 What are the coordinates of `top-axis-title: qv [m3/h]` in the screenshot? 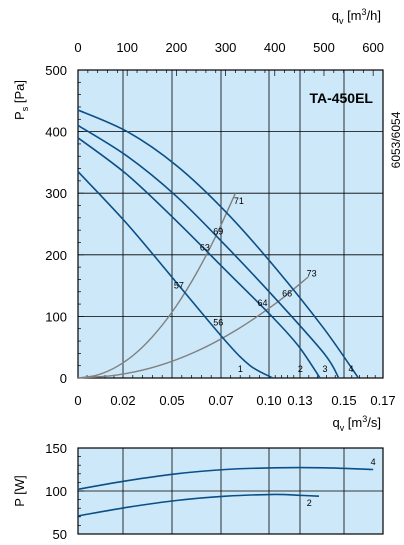 It's located at (356, 16).